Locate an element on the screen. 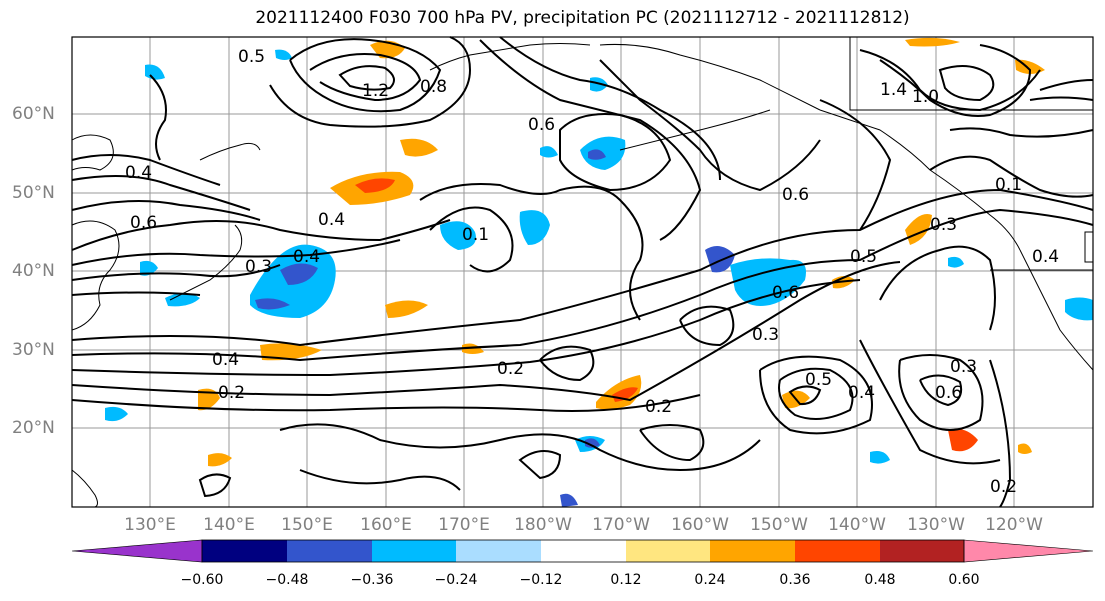 The height and width of the screenshot is (601, 1105). lon-label: 130°E is located at coordinates (150, 525).